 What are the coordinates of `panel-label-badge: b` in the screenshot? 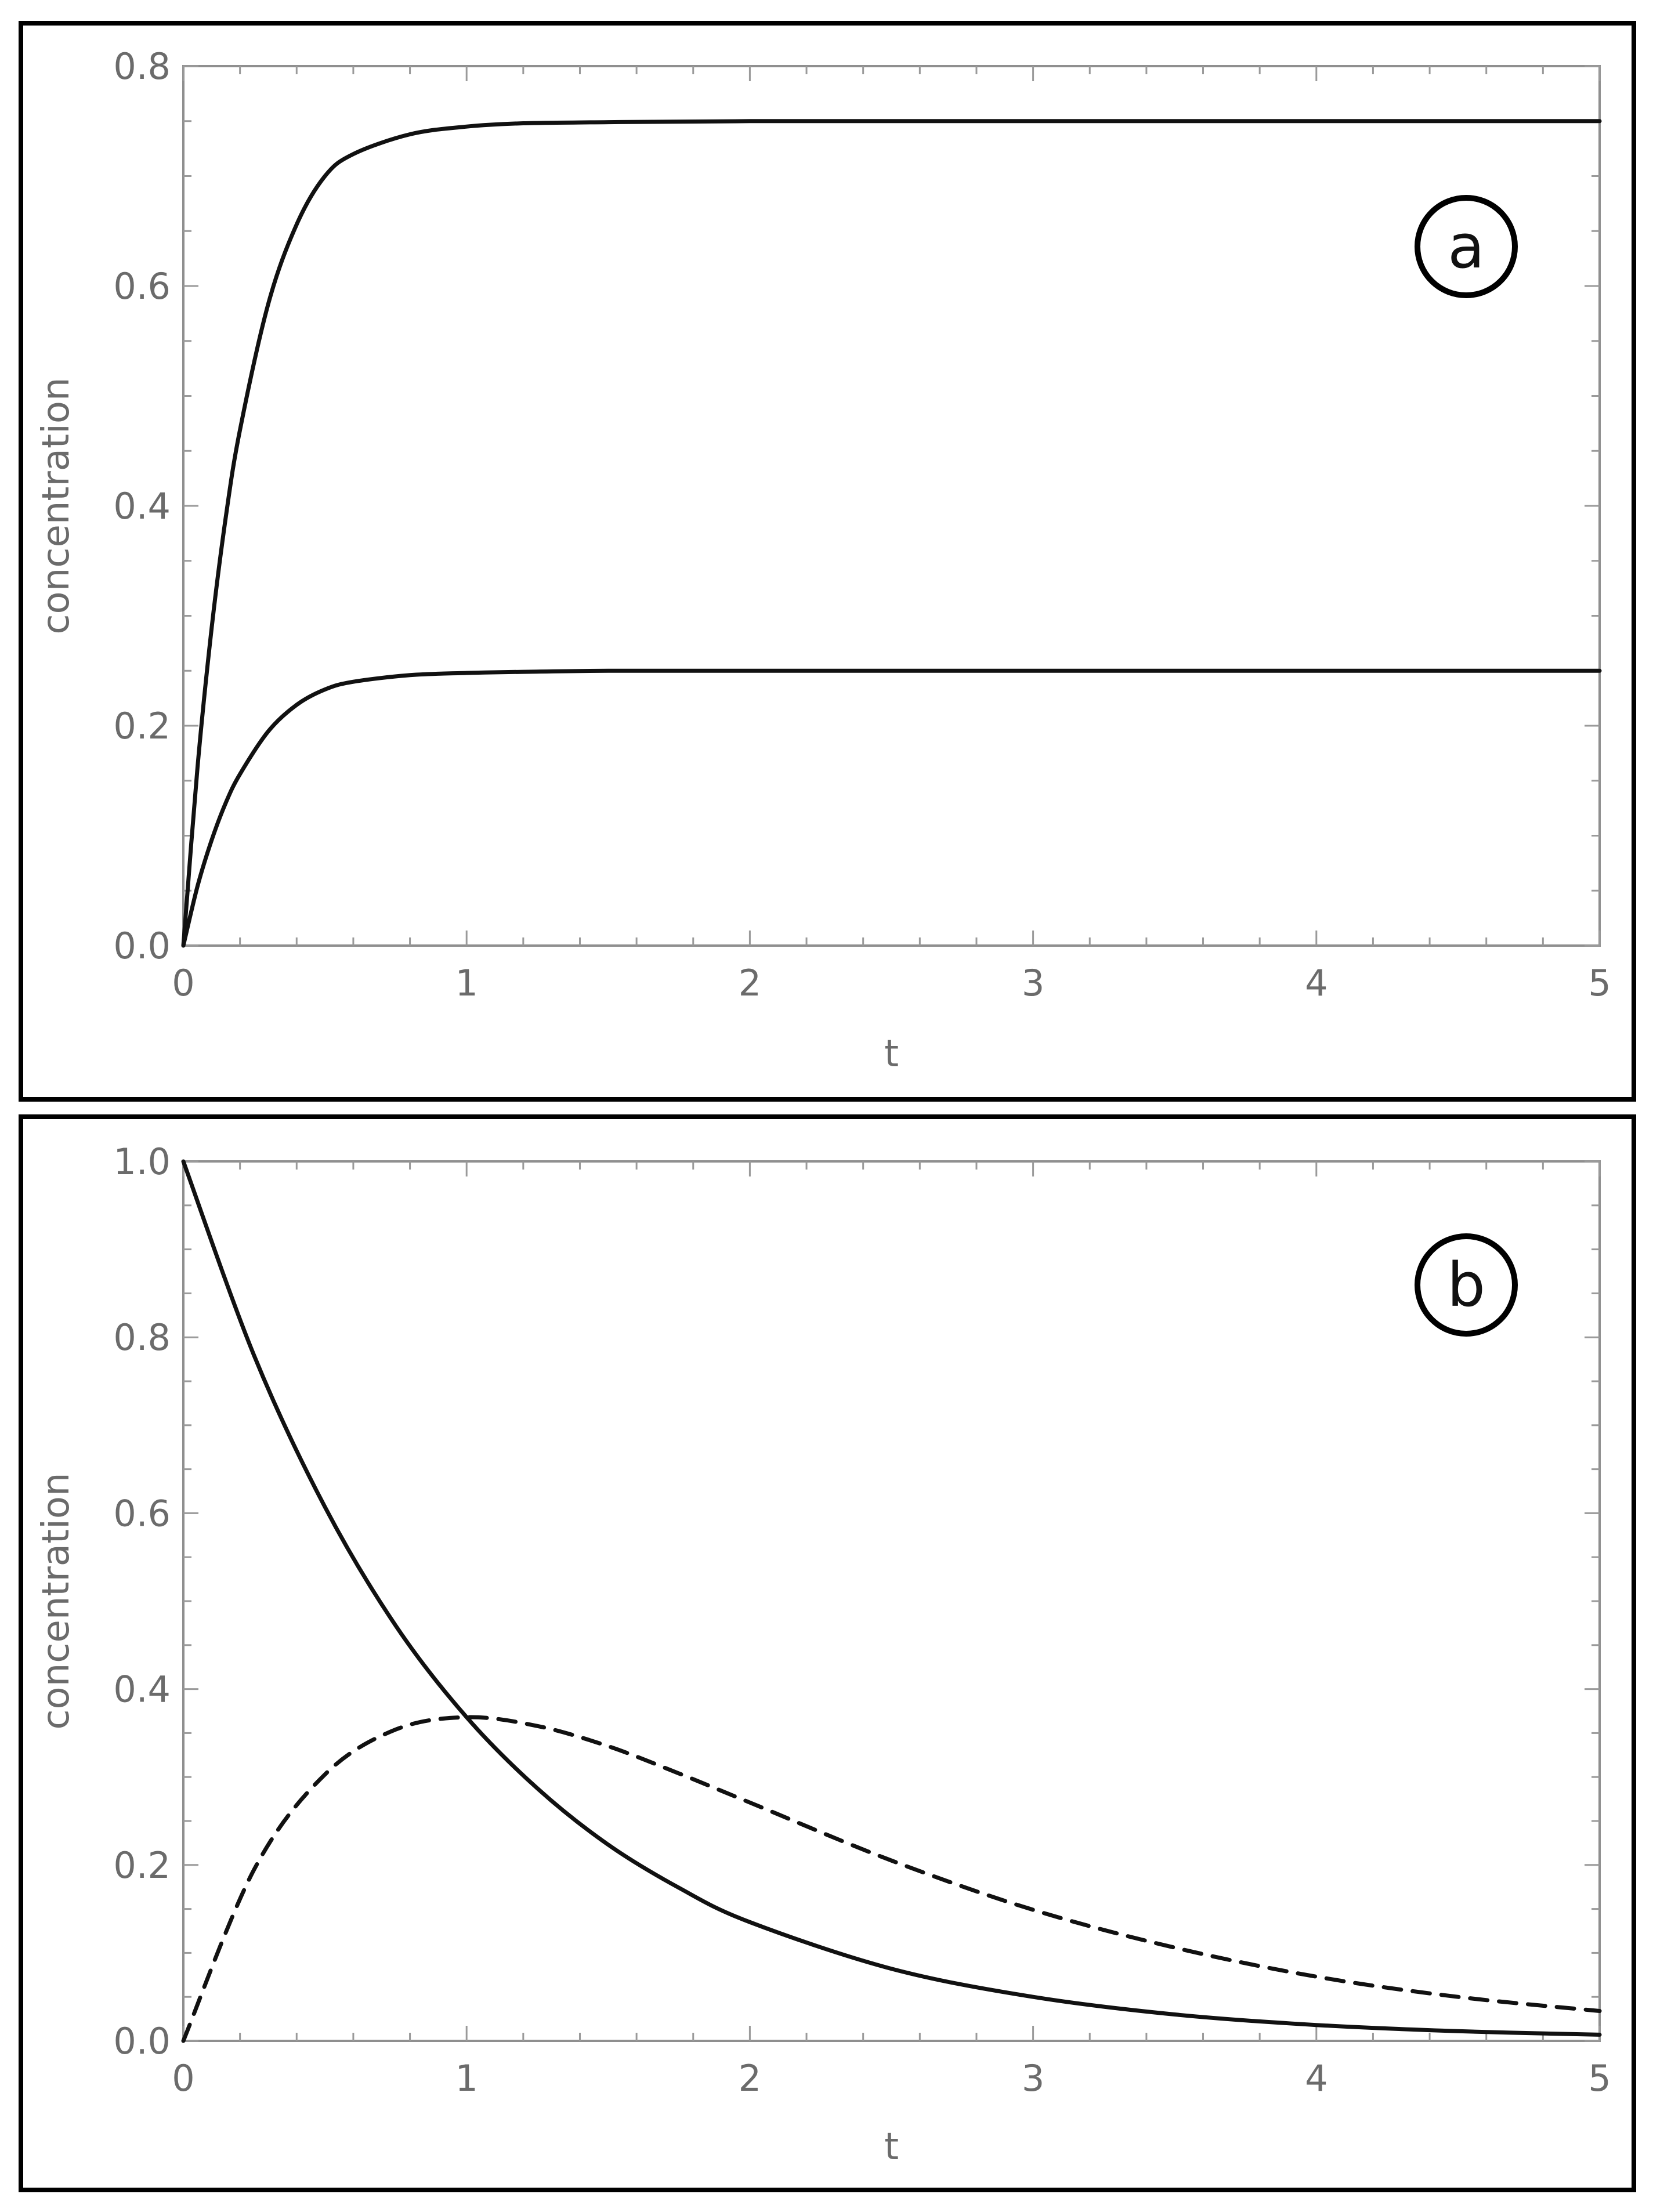 It's located at (1466, 1285).